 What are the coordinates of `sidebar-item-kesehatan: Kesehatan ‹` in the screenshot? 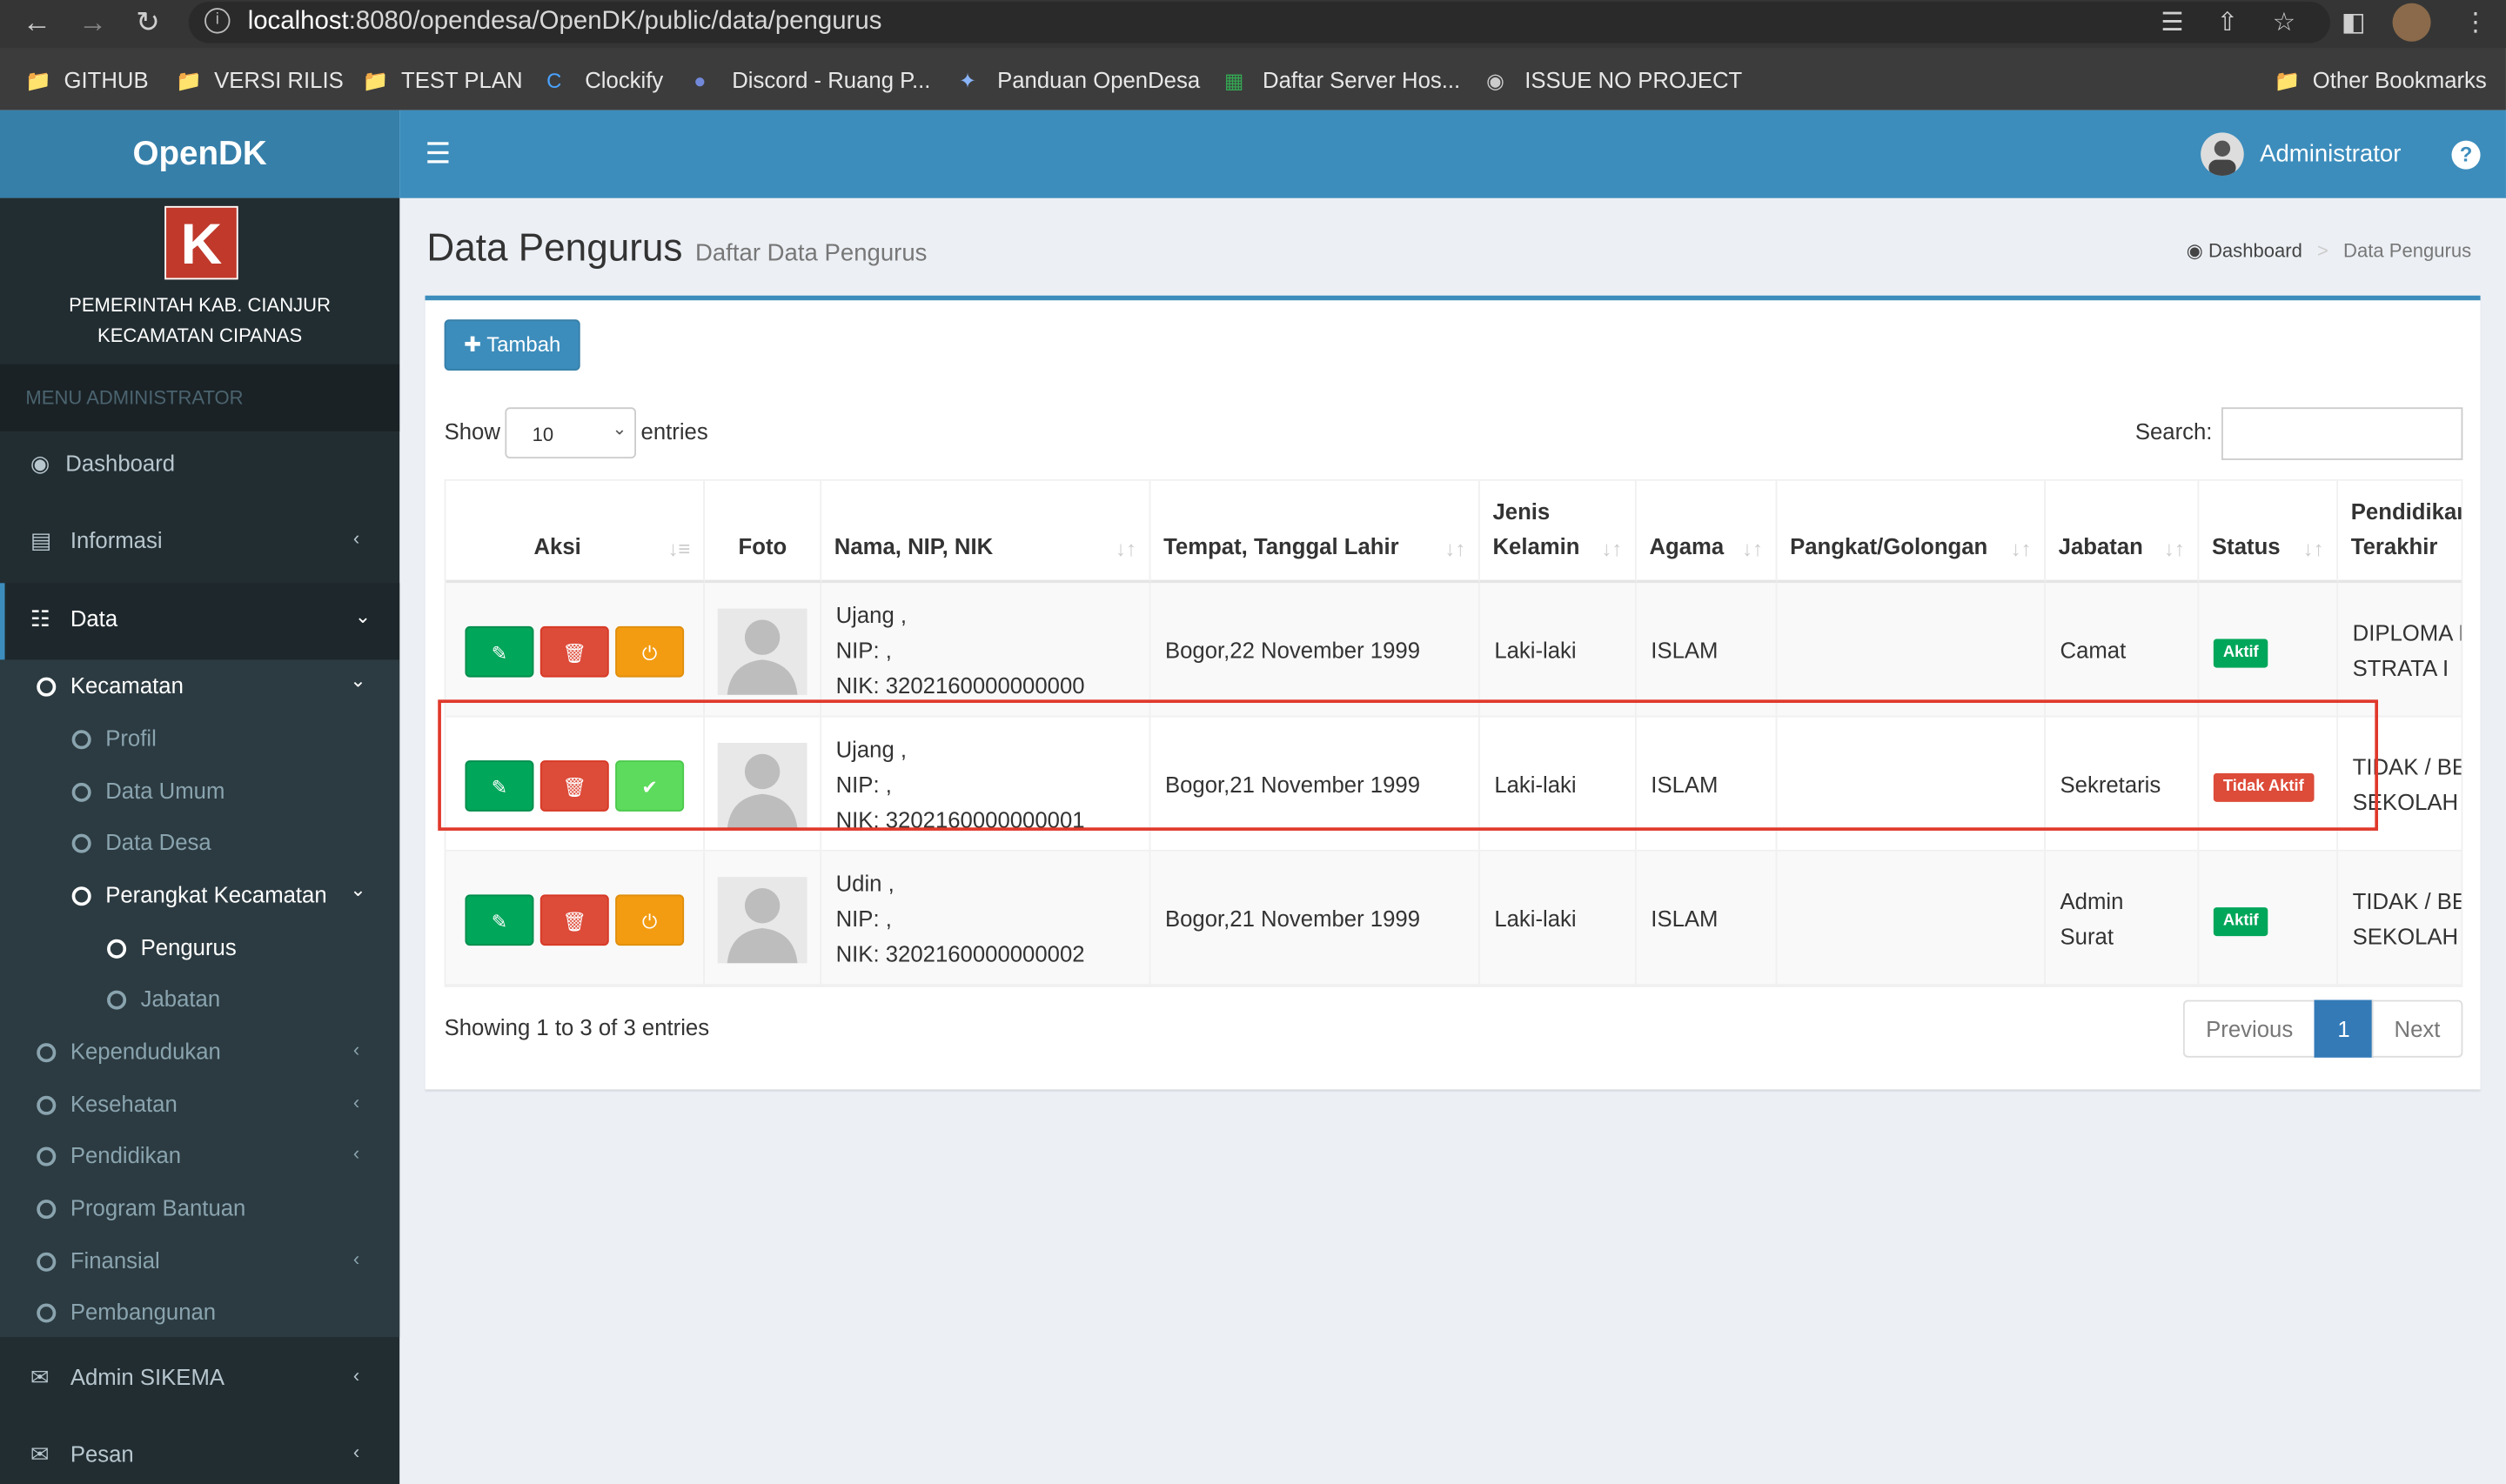 It's located at (199, 1109).